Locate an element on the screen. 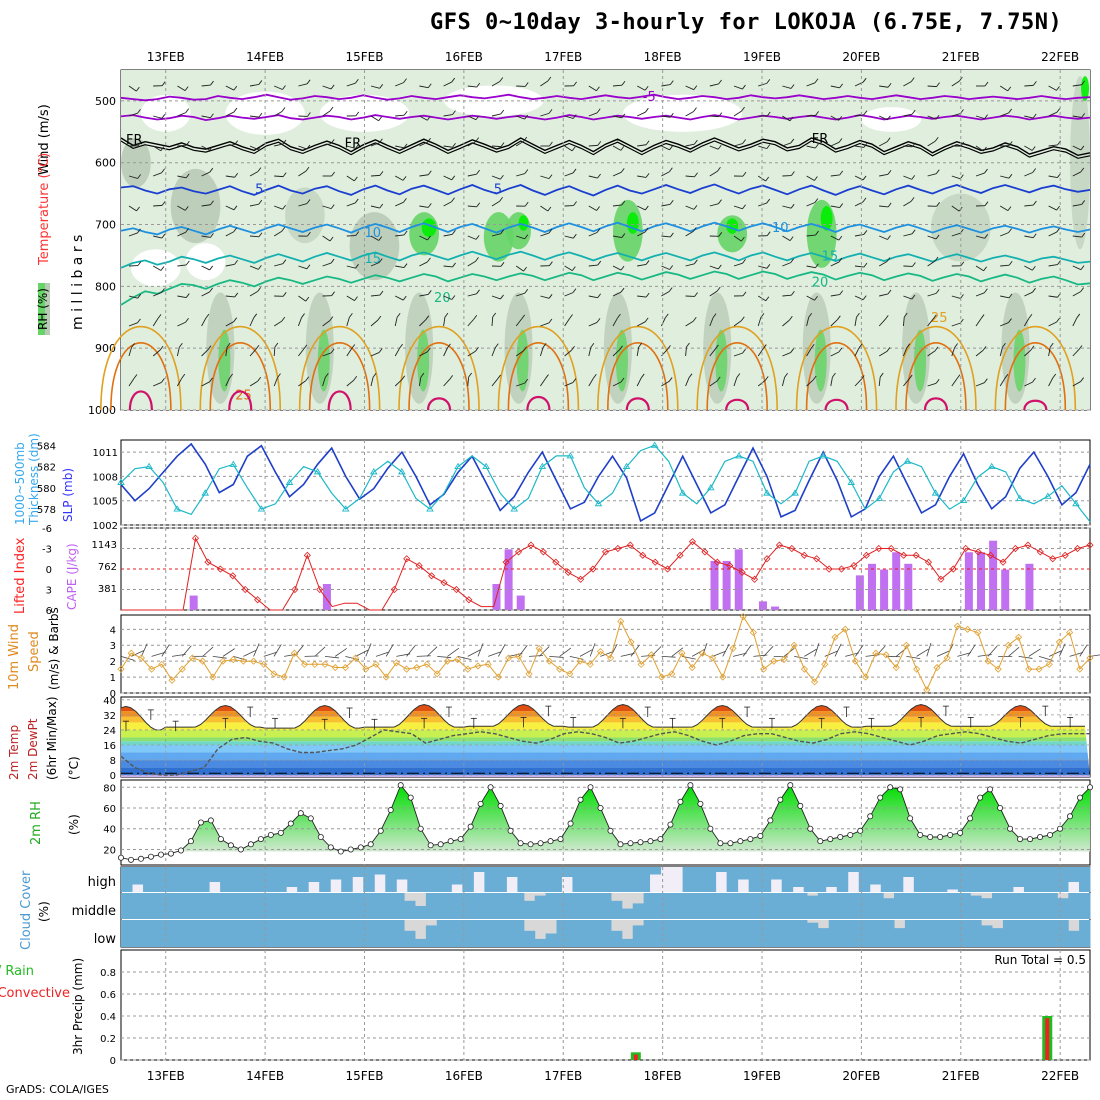  warm-lobe is located at coordinates (538, 368).